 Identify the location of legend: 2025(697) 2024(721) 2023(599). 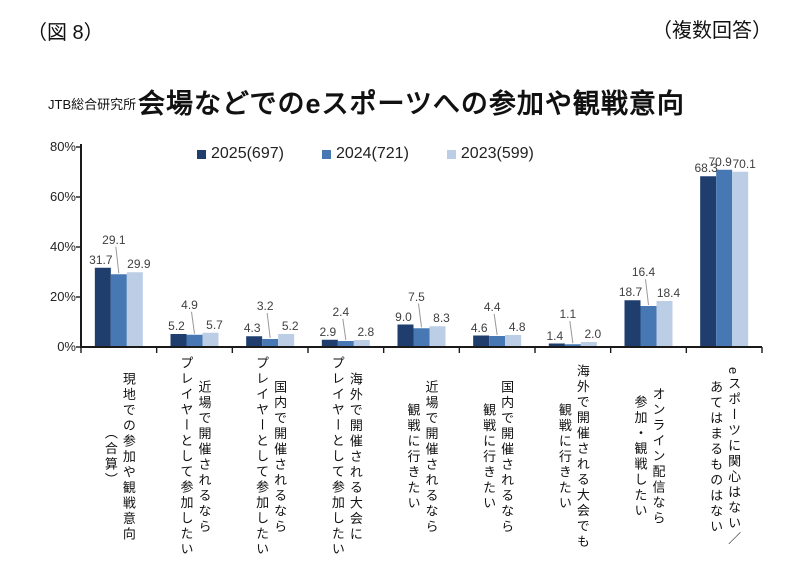
(365, 154).